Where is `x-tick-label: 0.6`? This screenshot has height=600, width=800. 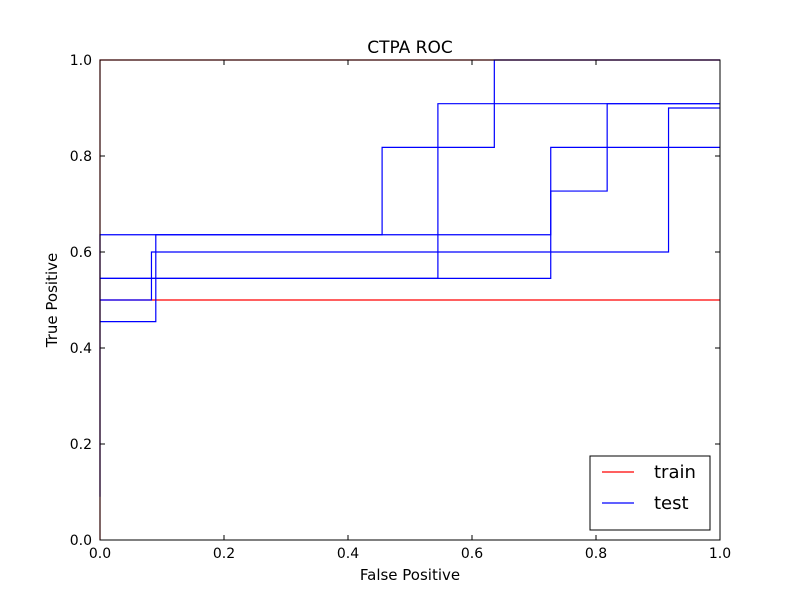
x-tick-label: 0.6 is located at coordinates (472, 554).